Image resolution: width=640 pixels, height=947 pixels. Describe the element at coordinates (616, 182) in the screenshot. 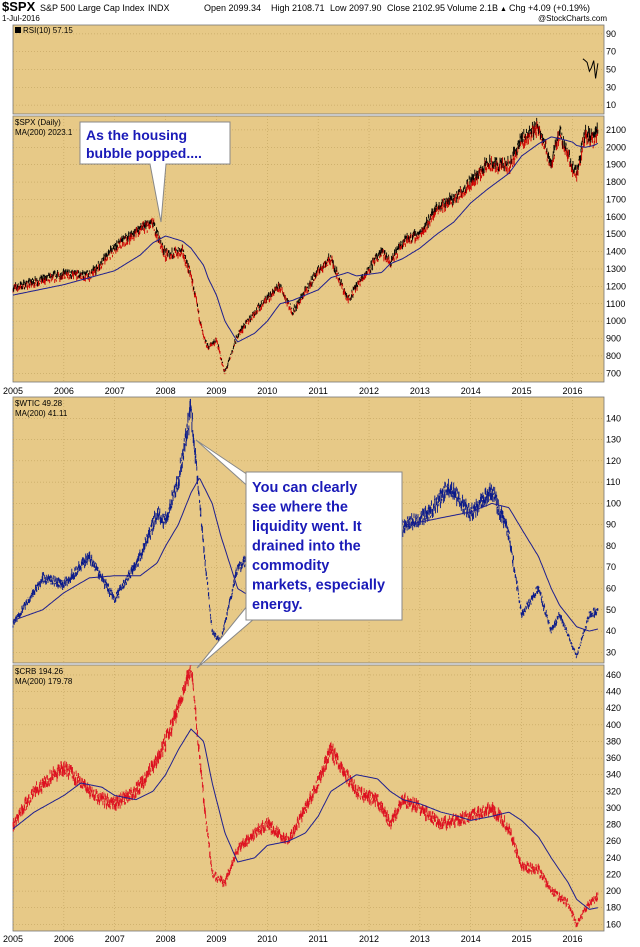

I see `spx-y-tick-label: 1800` at that location.